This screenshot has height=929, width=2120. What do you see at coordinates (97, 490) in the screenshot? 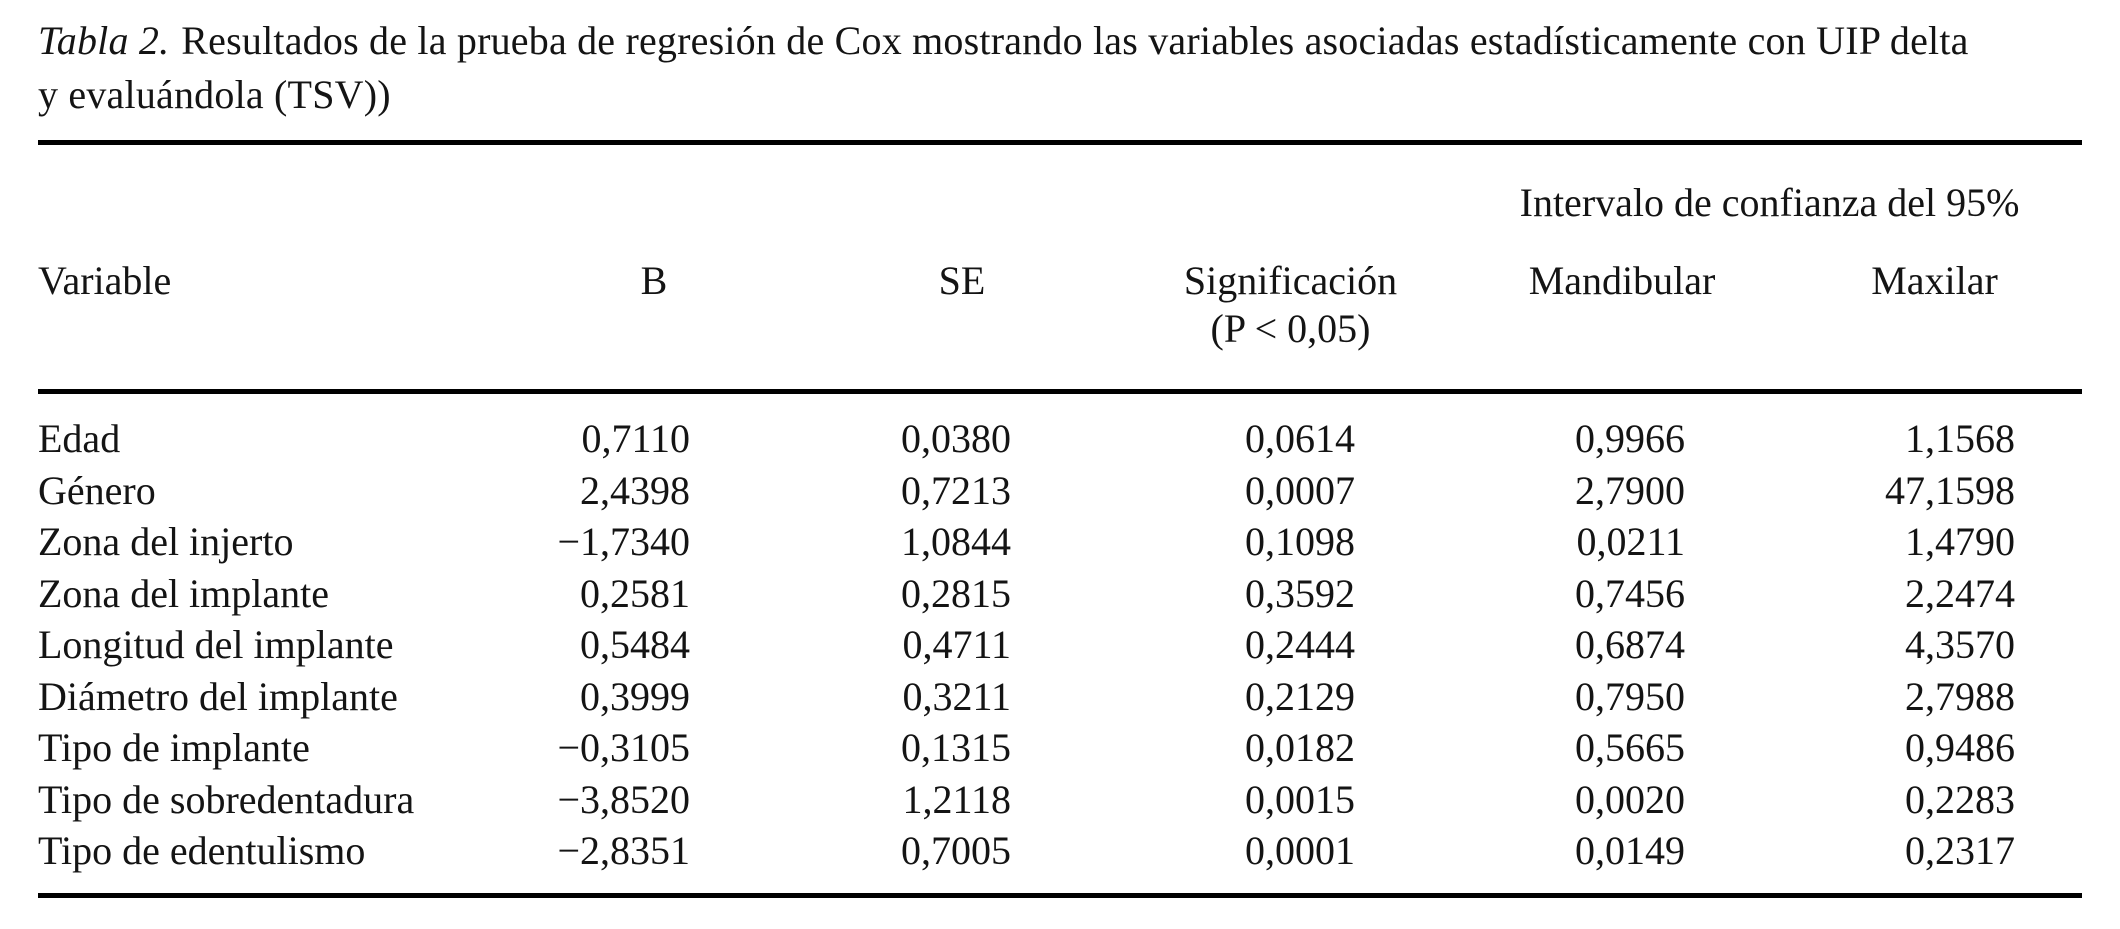
I see `cell-variable: Género` at bounding box center [97, 490].